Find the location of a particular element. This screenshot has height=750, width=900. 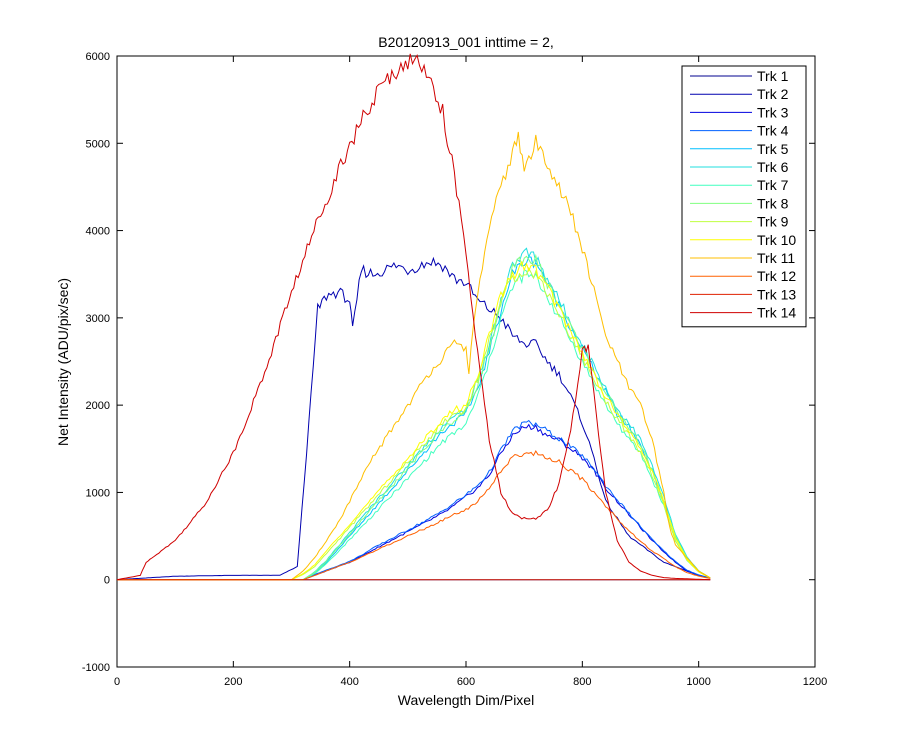

y-tick-label: 6000 is located at coordinates (98, 57).